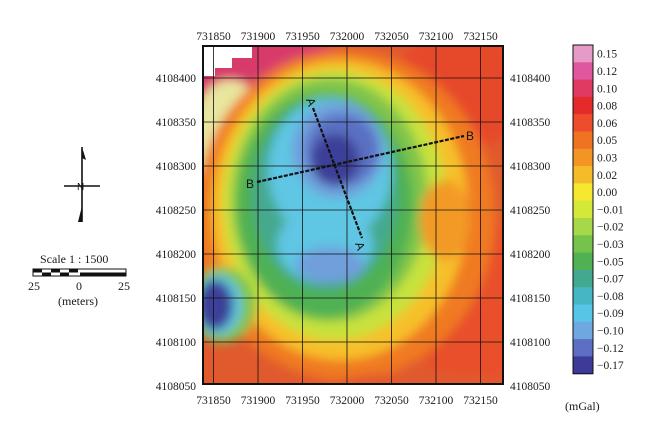 Image resolution: width=660 pixels, height=444 pixels. What do you see at coordinates (480, 401) in the screenshot?
I see `x-tick-bottom: 732150` at bounding box center [480, 401].